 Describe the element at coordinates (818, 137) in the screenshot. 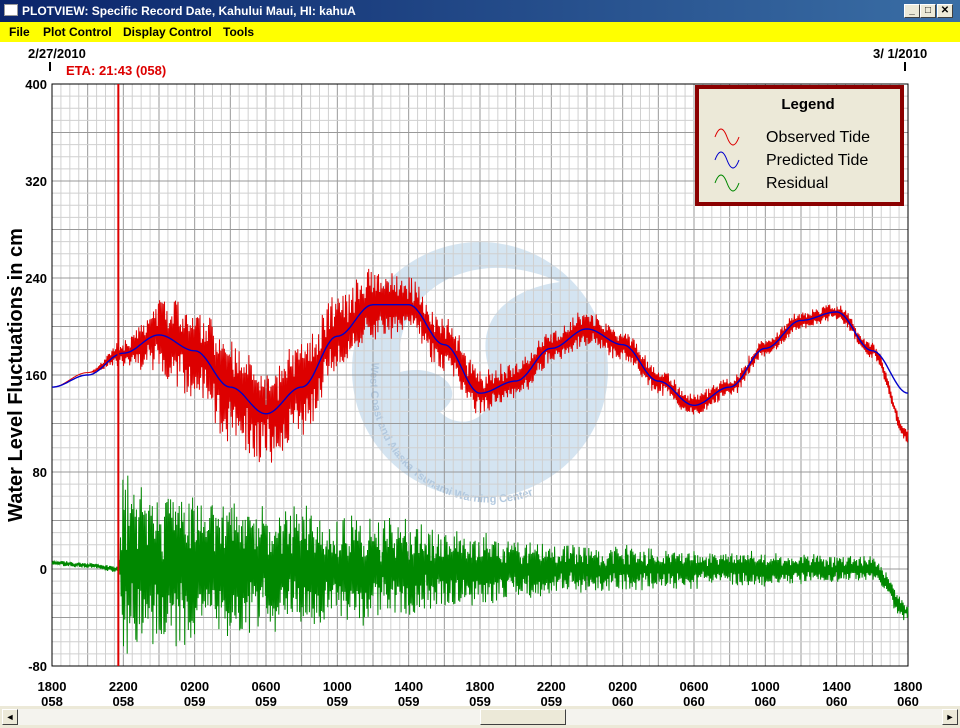

I see `legend-label-observed: Observed Tide` at that location.